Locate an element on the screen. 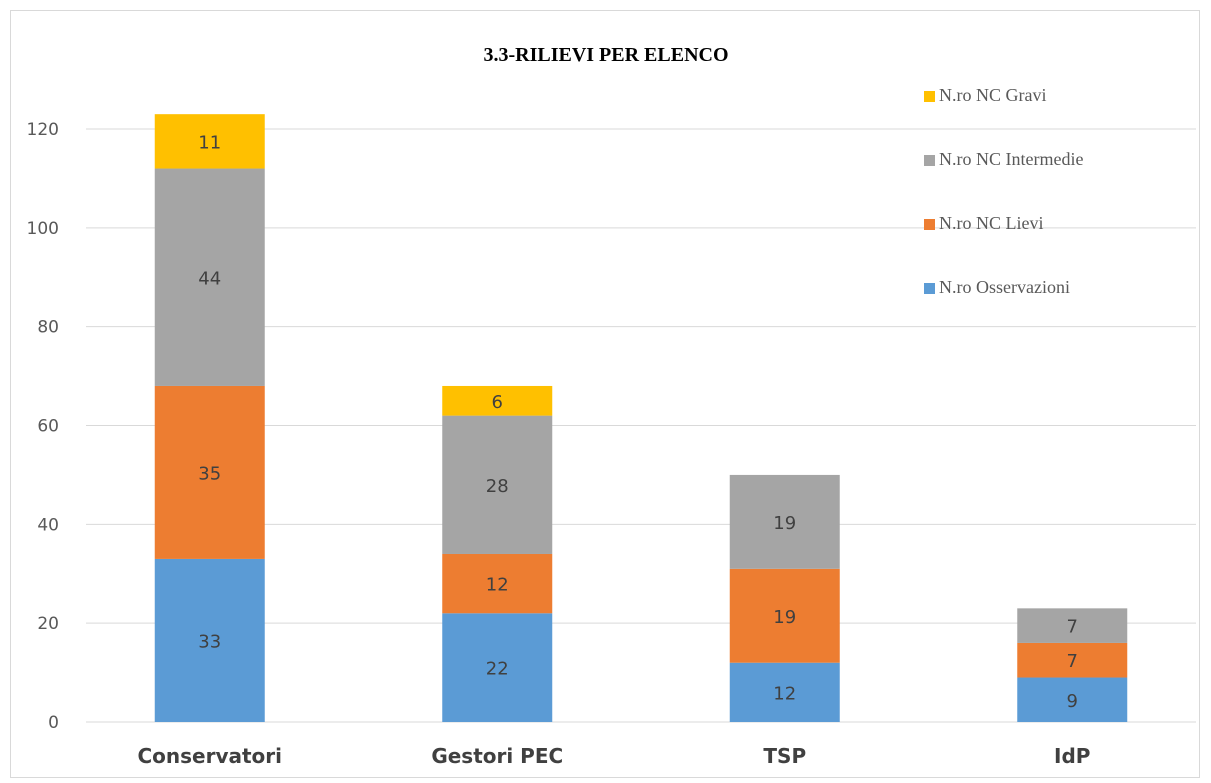 Image resolution: width=1211 pixels, height=783 pixels. y-tick-label: 60 is located at coordinates (48, 427).